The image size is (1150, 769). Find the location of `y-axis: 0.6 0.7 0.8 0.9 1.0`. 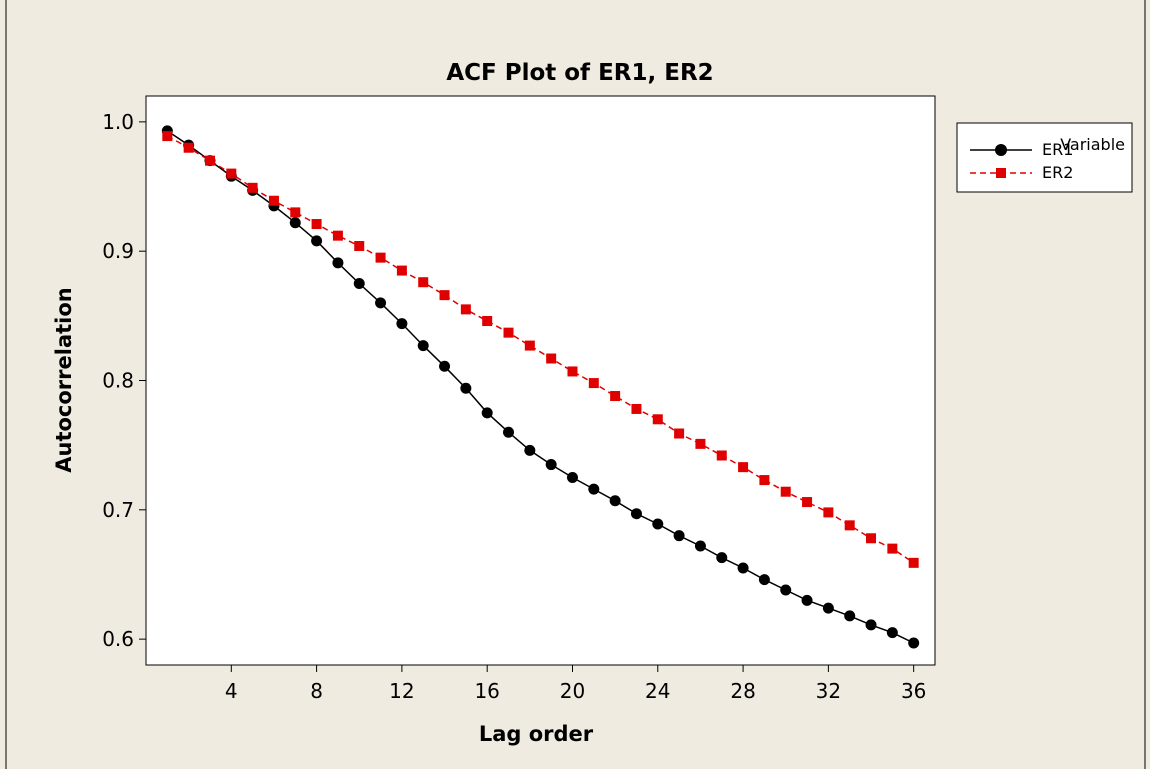

y-axis: 0.6 0.7 0.8 0.9 1.0 is located at coordinates (124, 380).